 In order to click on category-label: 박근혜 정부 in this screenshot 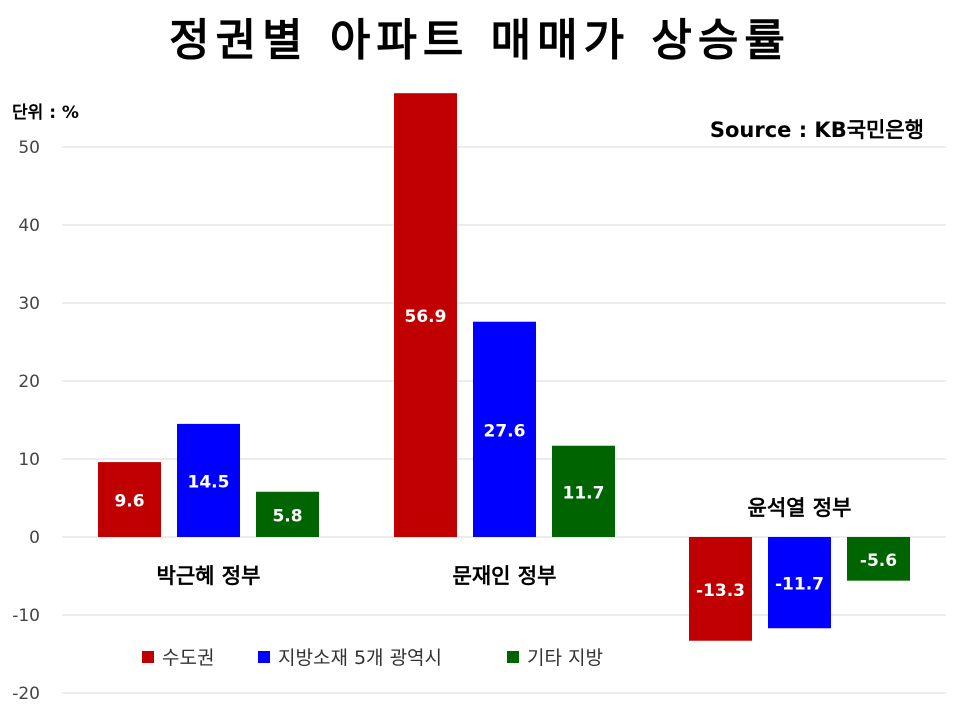, I will do `click(209, 576)`.